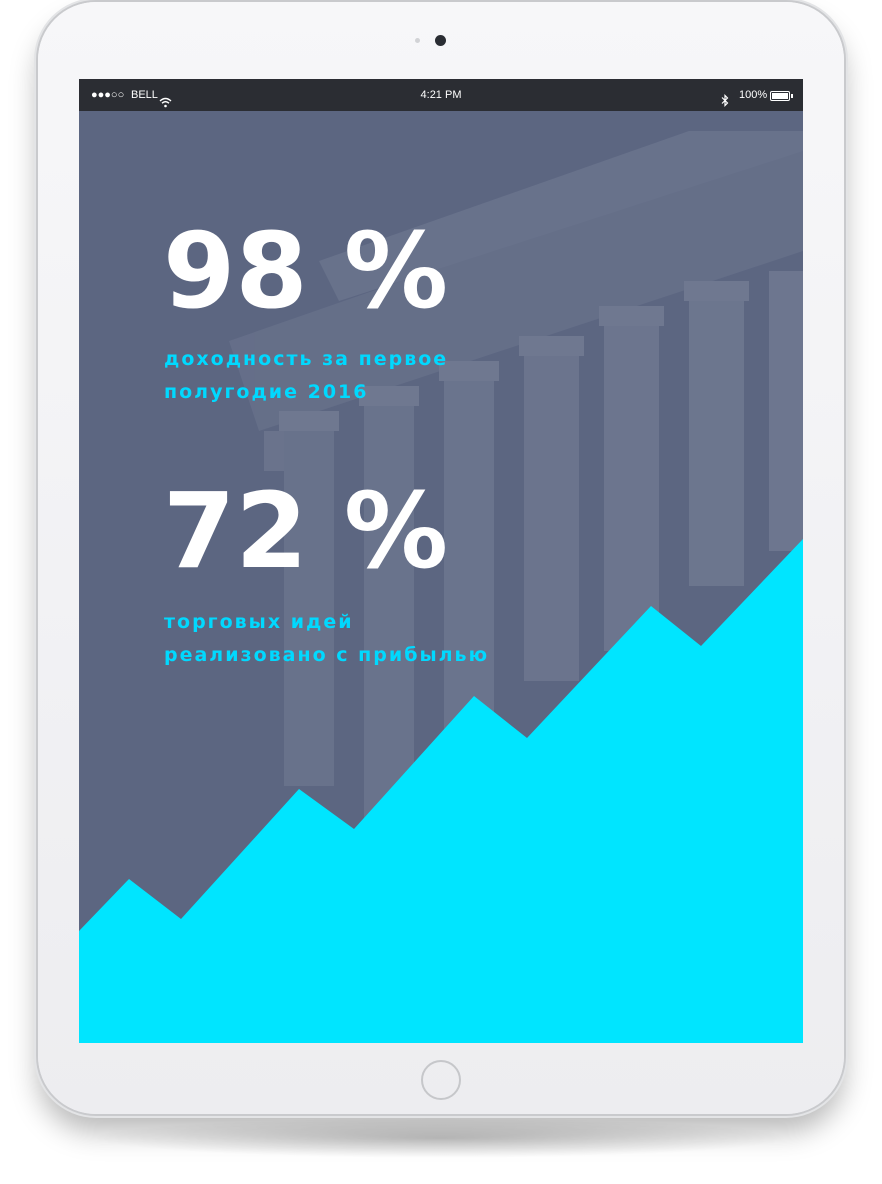 The image size is (882, 1184). I want to click on light-sensor, so click(417, 40).